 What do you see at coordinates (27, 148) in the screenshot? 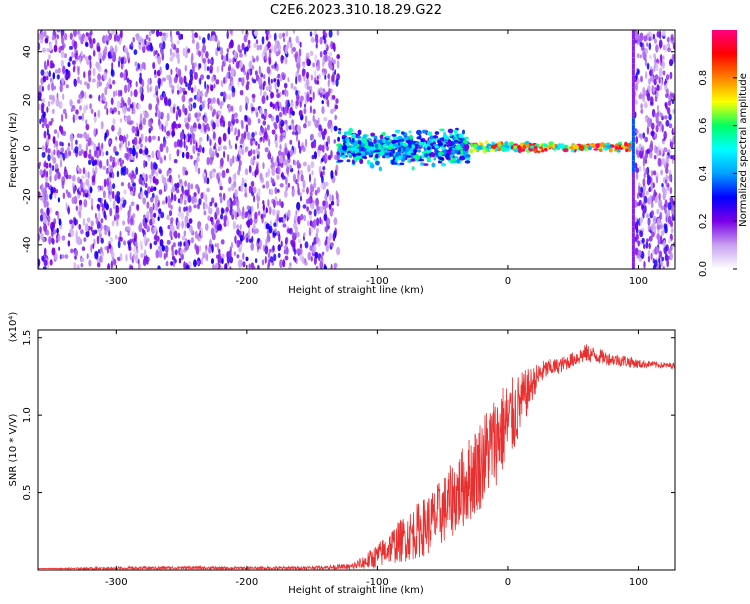
I see `heatmap-y-tick-label: 0` at bounding box center [27, 148].